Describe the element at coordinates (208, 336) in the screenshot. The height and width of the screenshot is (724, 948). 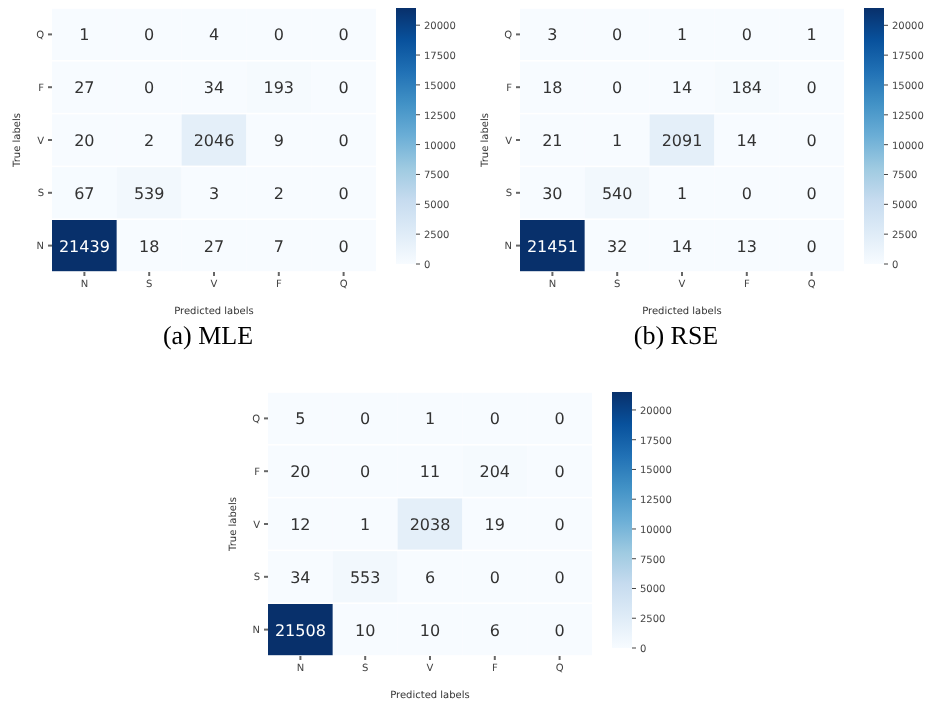
I see `text: (a) MLE` at that location.